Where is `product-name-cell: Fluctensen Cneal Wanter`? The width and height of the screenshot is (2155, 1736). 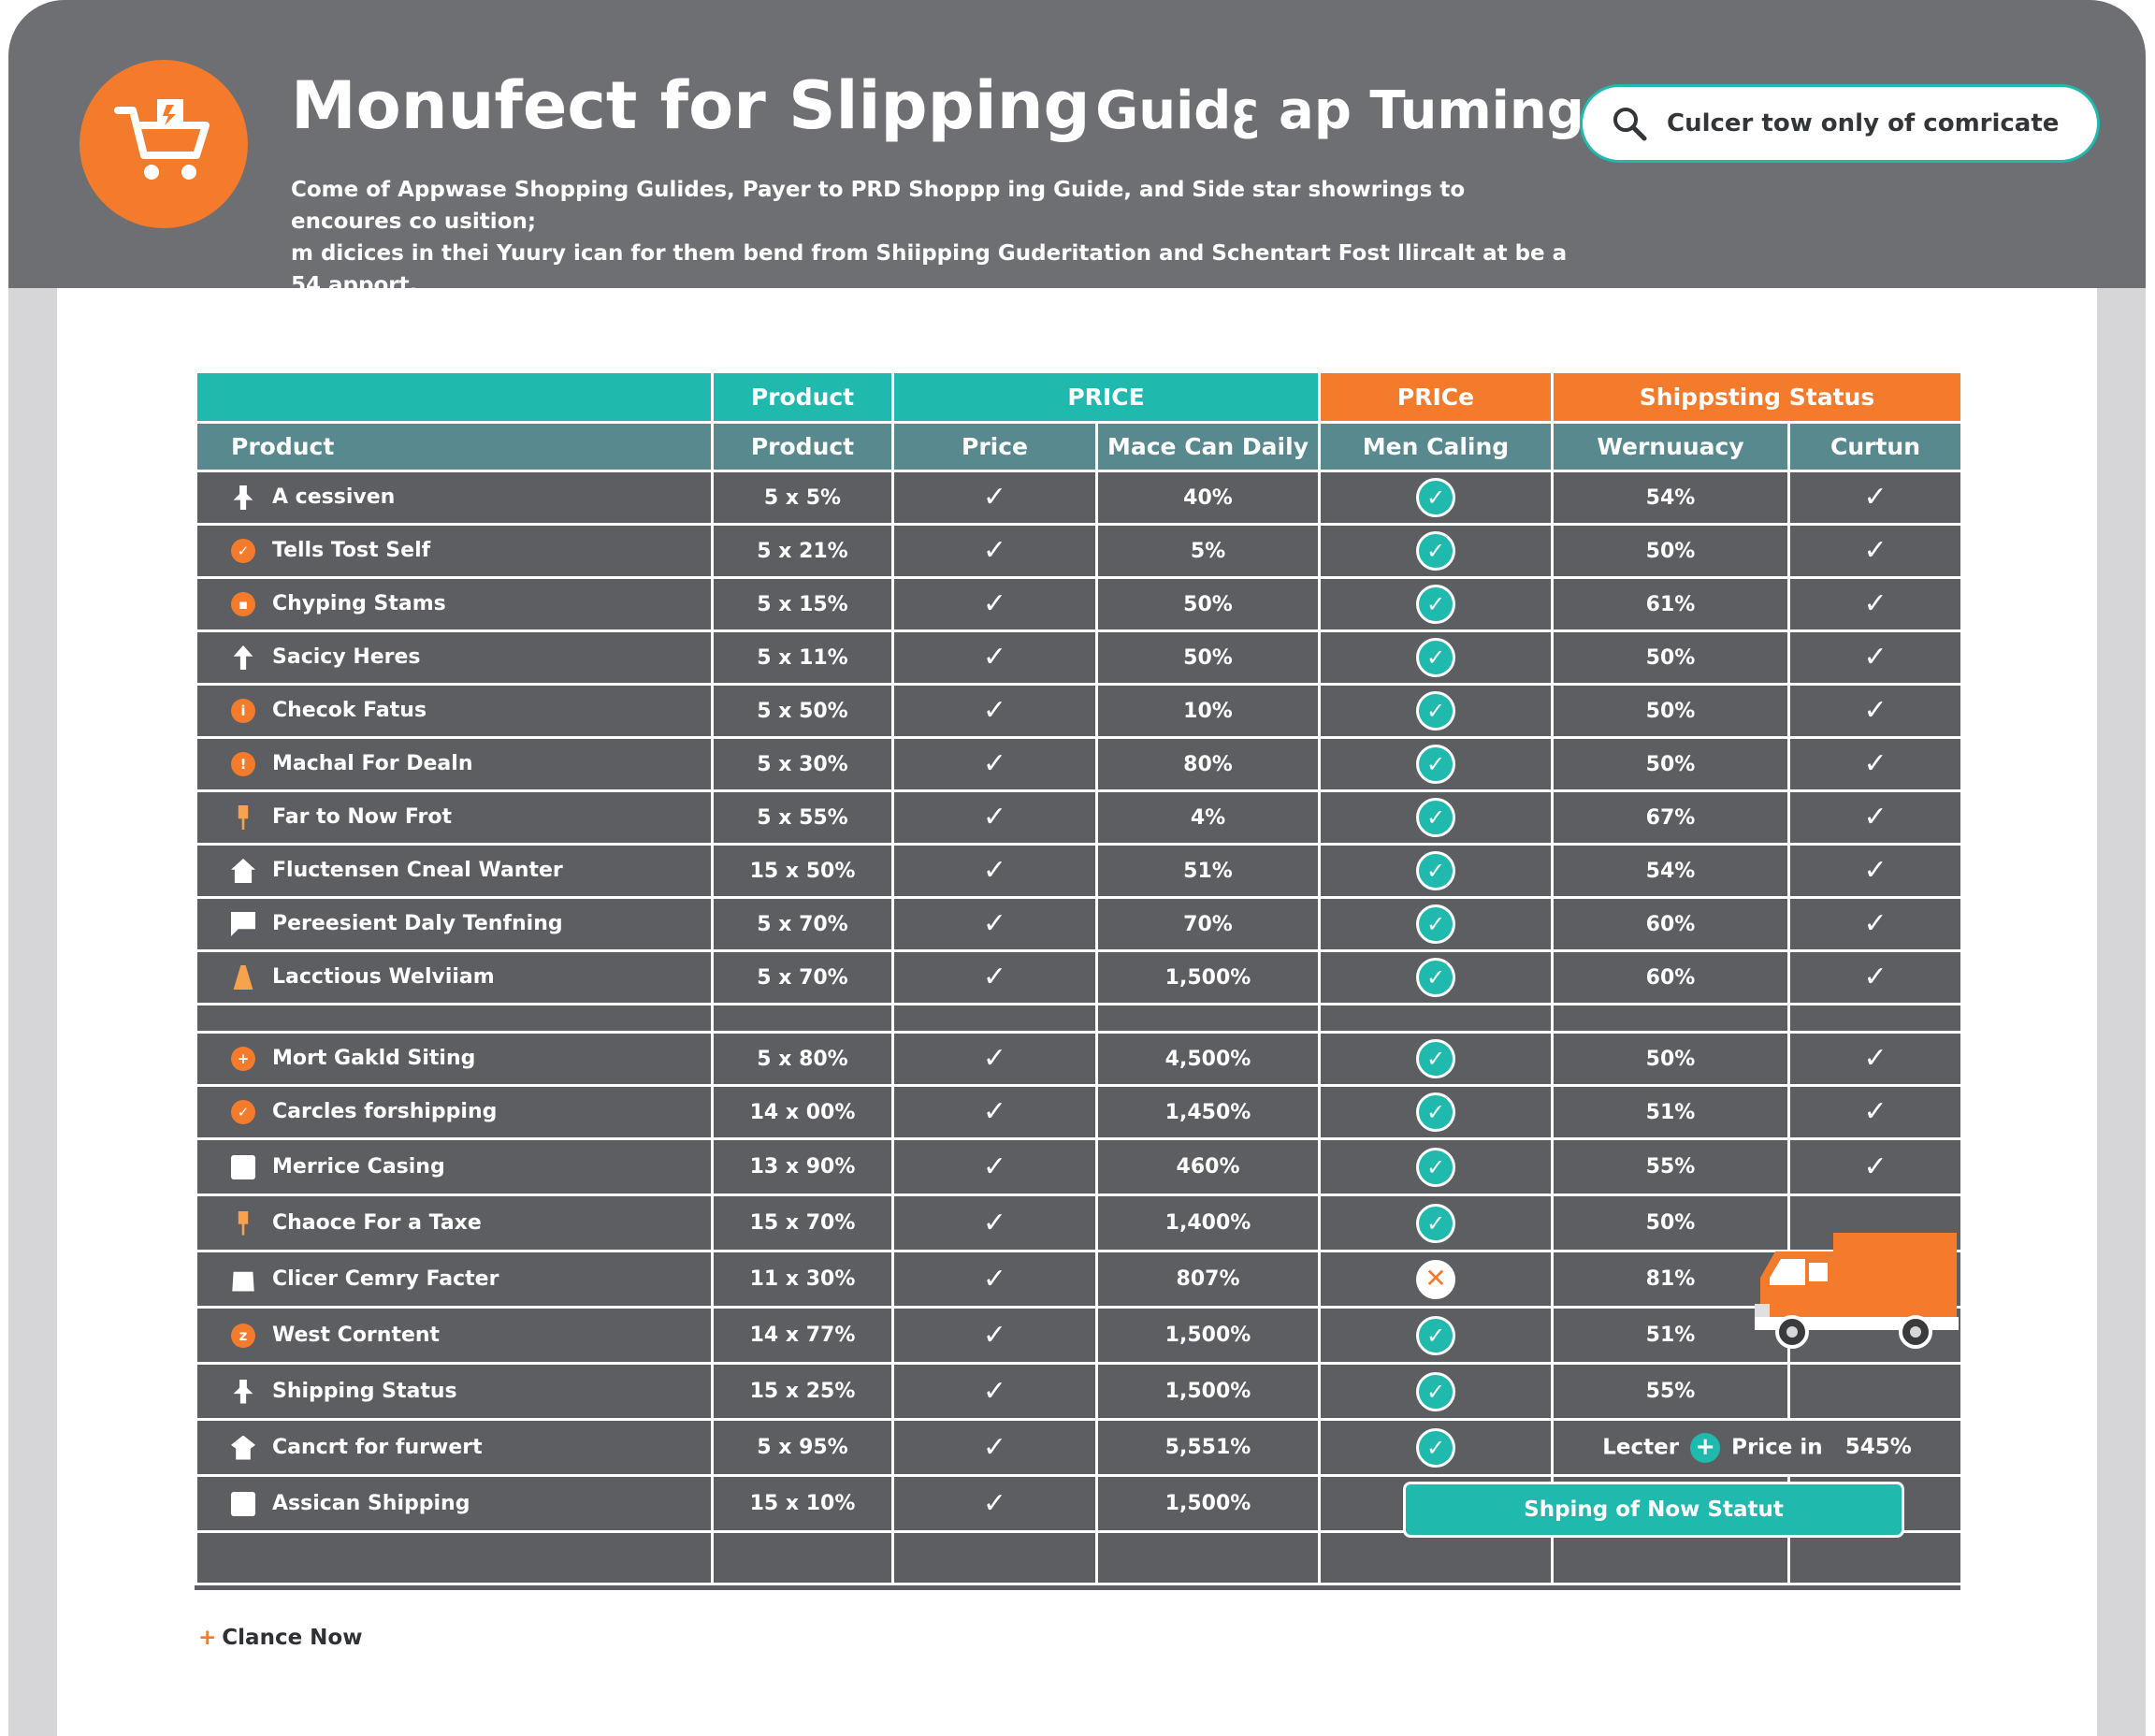
product-name-cell: Fluctensen Cneal Wanter is located at coordinates (455, 871).